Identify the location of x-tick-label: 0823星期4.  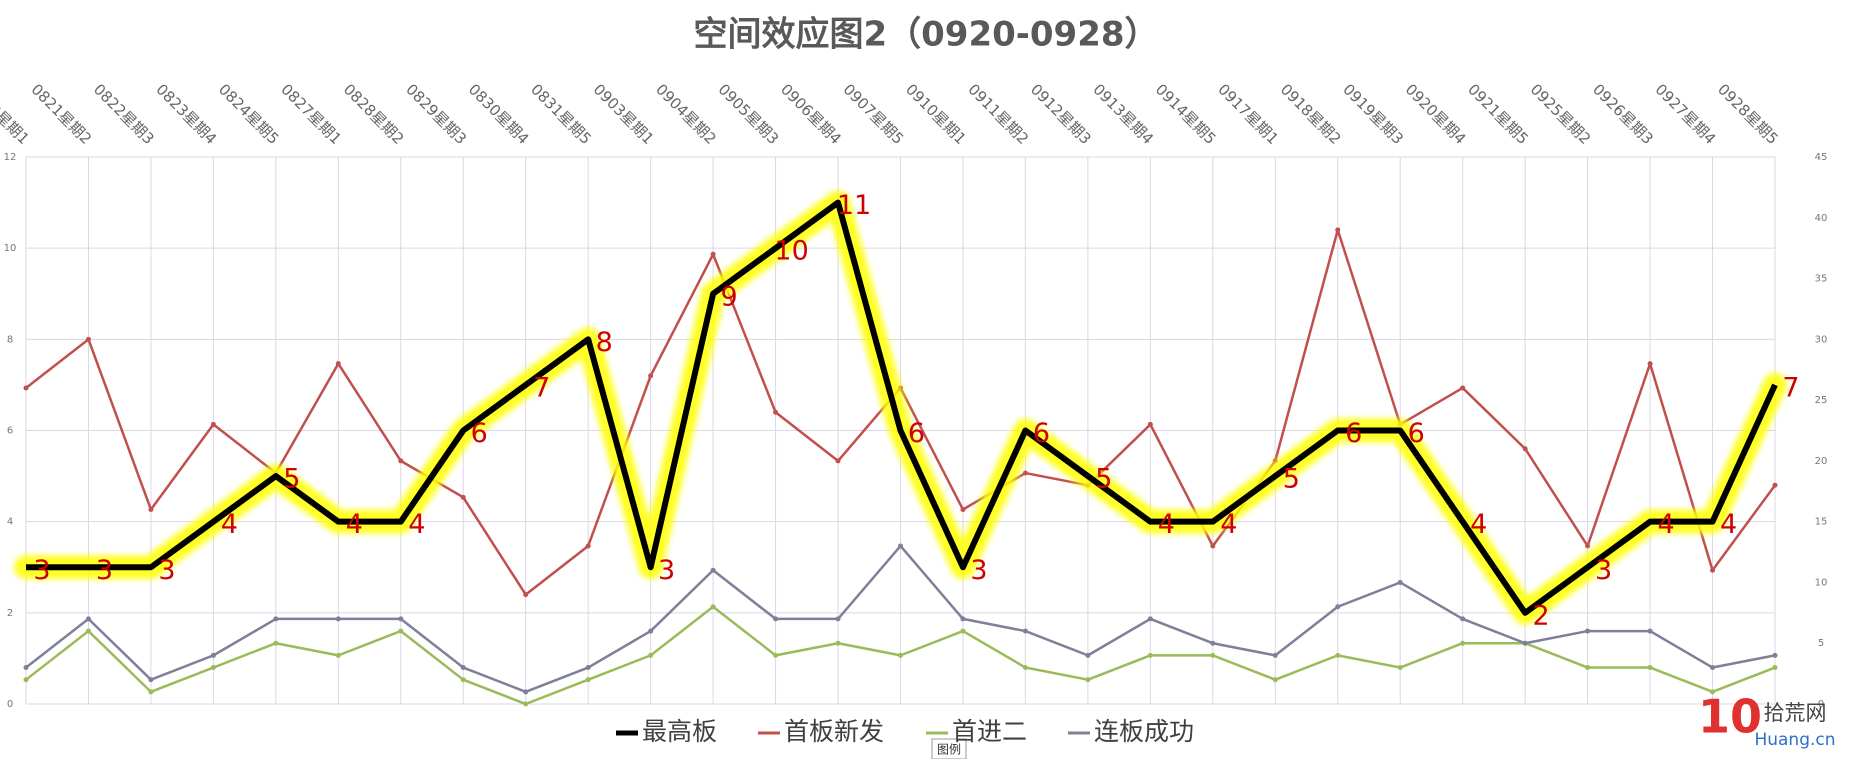
(186, 114).